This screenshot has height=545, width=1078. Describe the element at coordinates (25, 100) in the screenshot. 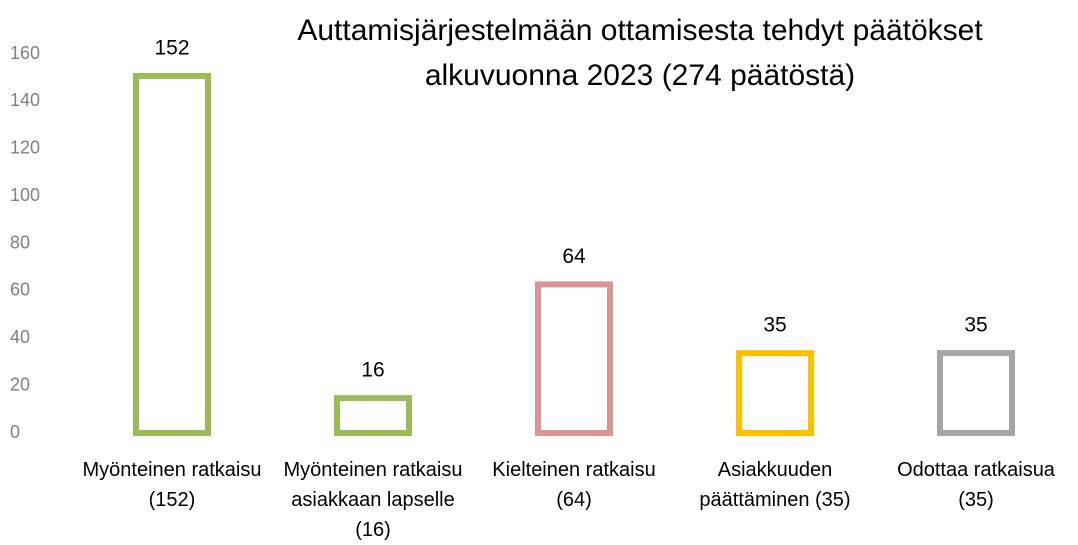

I see `y-tick-label: 140` at that location.